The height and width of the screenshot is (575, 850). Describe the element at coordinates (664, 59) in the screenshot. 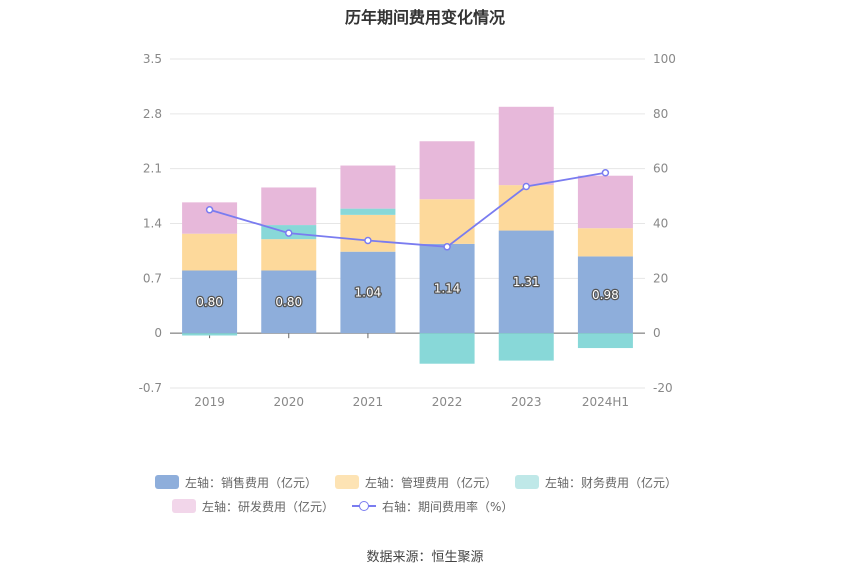

I see `right-axis-tick-label: 100` at that location.